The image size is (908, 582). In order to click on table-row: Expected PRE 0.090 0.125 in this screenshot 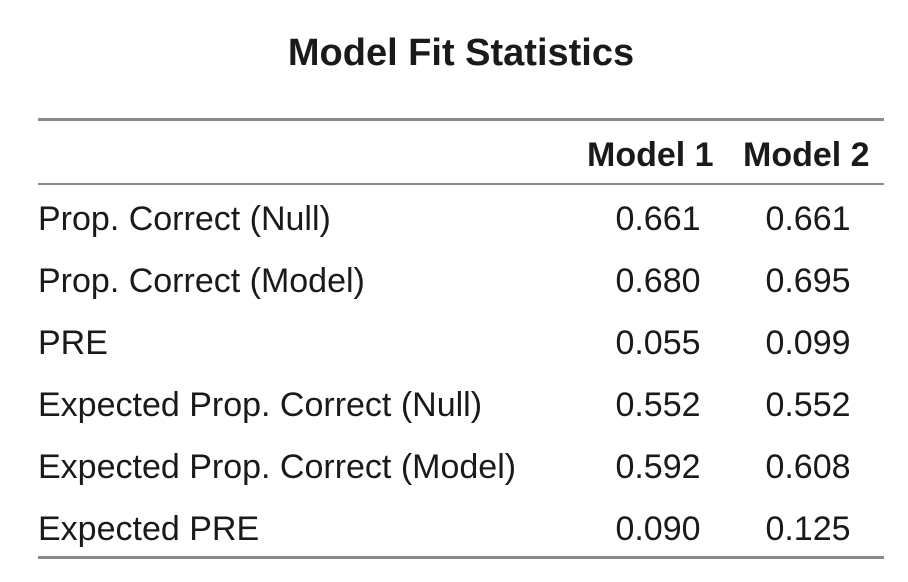, I will do `click(454, 529)`.